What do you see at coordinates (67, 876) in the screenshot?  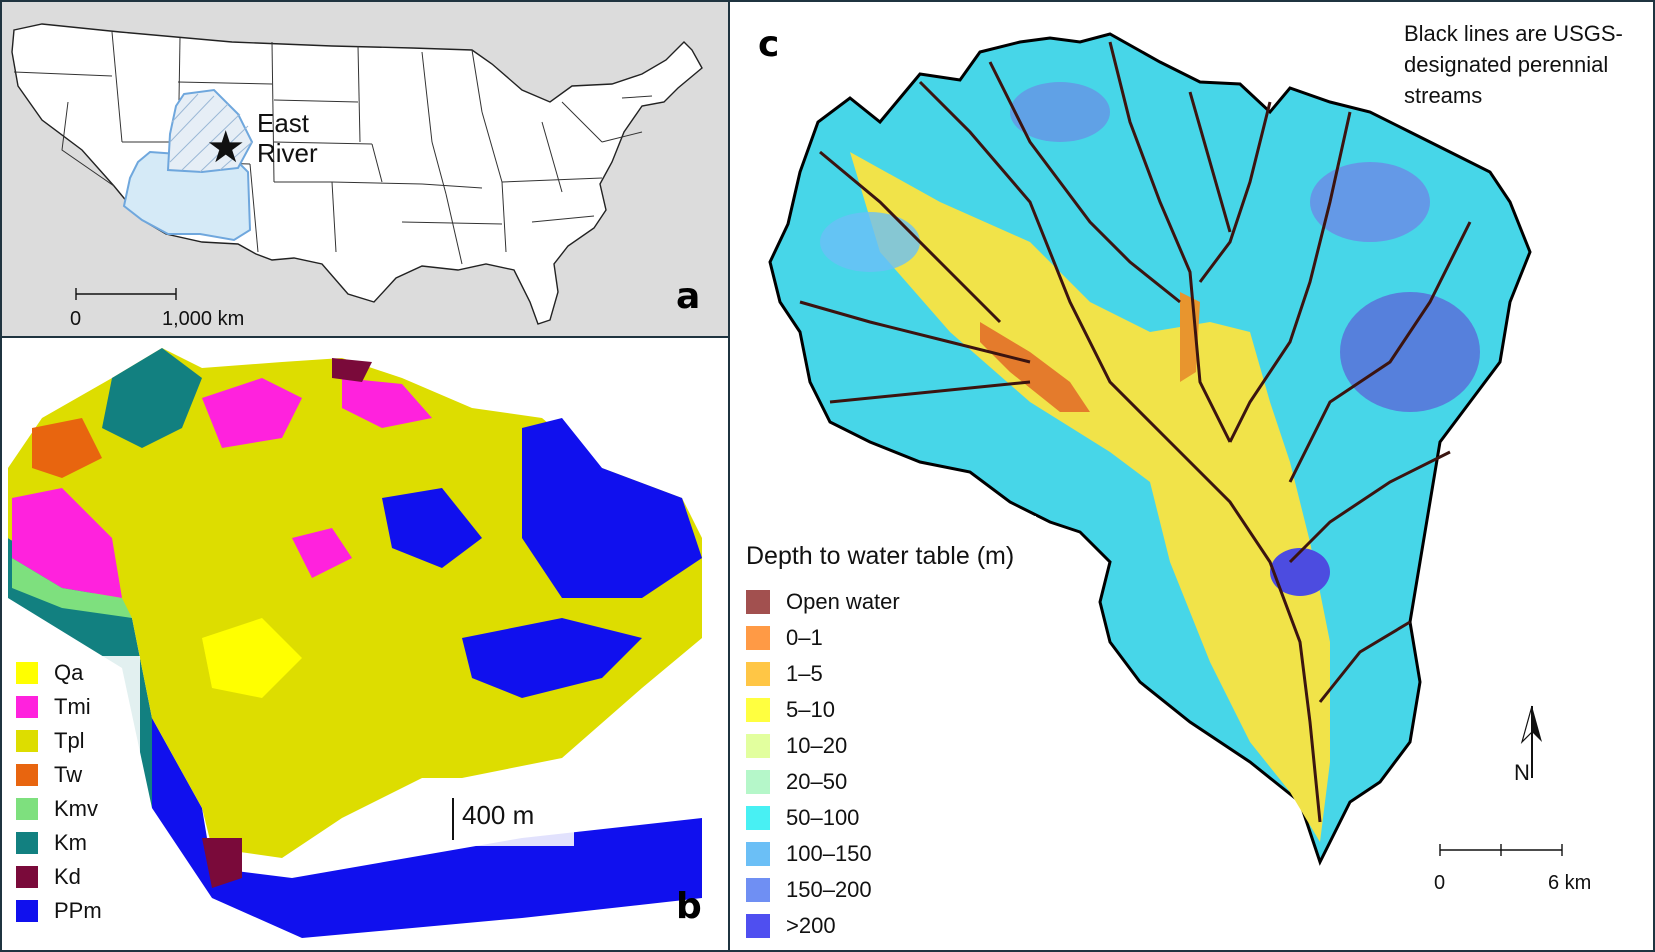 I see `legend-label: Kd` at bounding box center [67, 876].